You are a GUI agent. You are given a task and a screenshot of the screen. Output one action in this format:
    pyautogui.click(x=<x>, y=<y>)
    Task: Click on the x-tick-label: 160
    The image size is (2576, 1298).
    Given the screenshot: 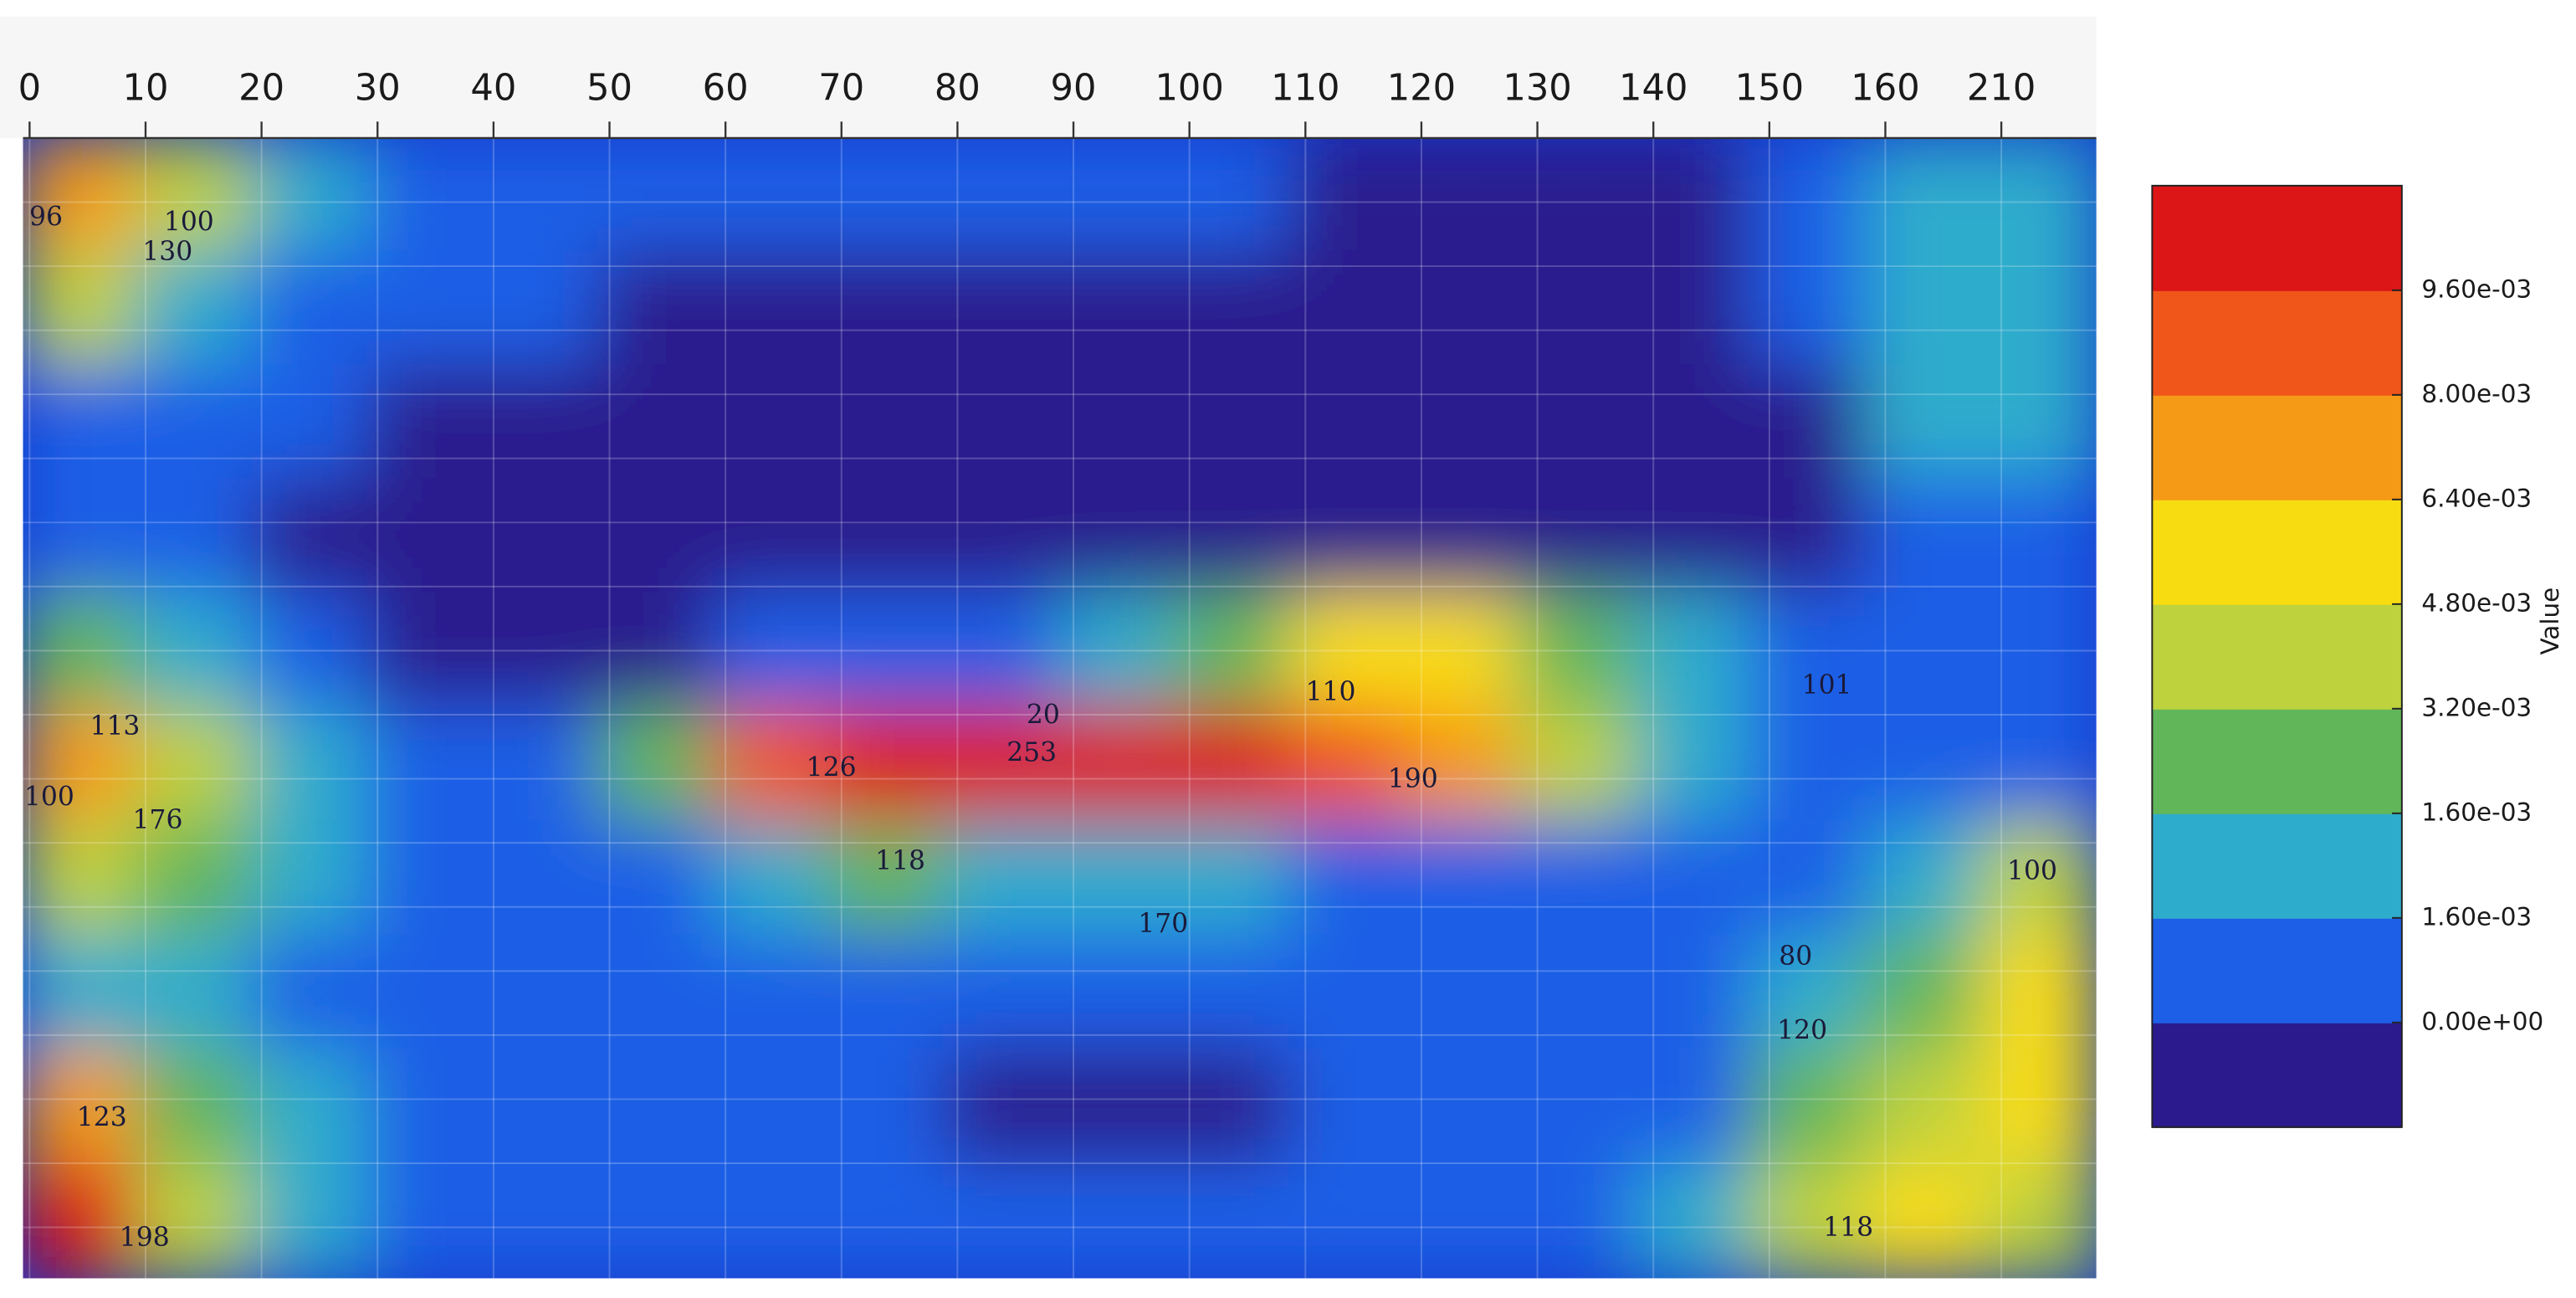 What is the action you would take?
    pyautogui.click(x=1885, y=88)
    